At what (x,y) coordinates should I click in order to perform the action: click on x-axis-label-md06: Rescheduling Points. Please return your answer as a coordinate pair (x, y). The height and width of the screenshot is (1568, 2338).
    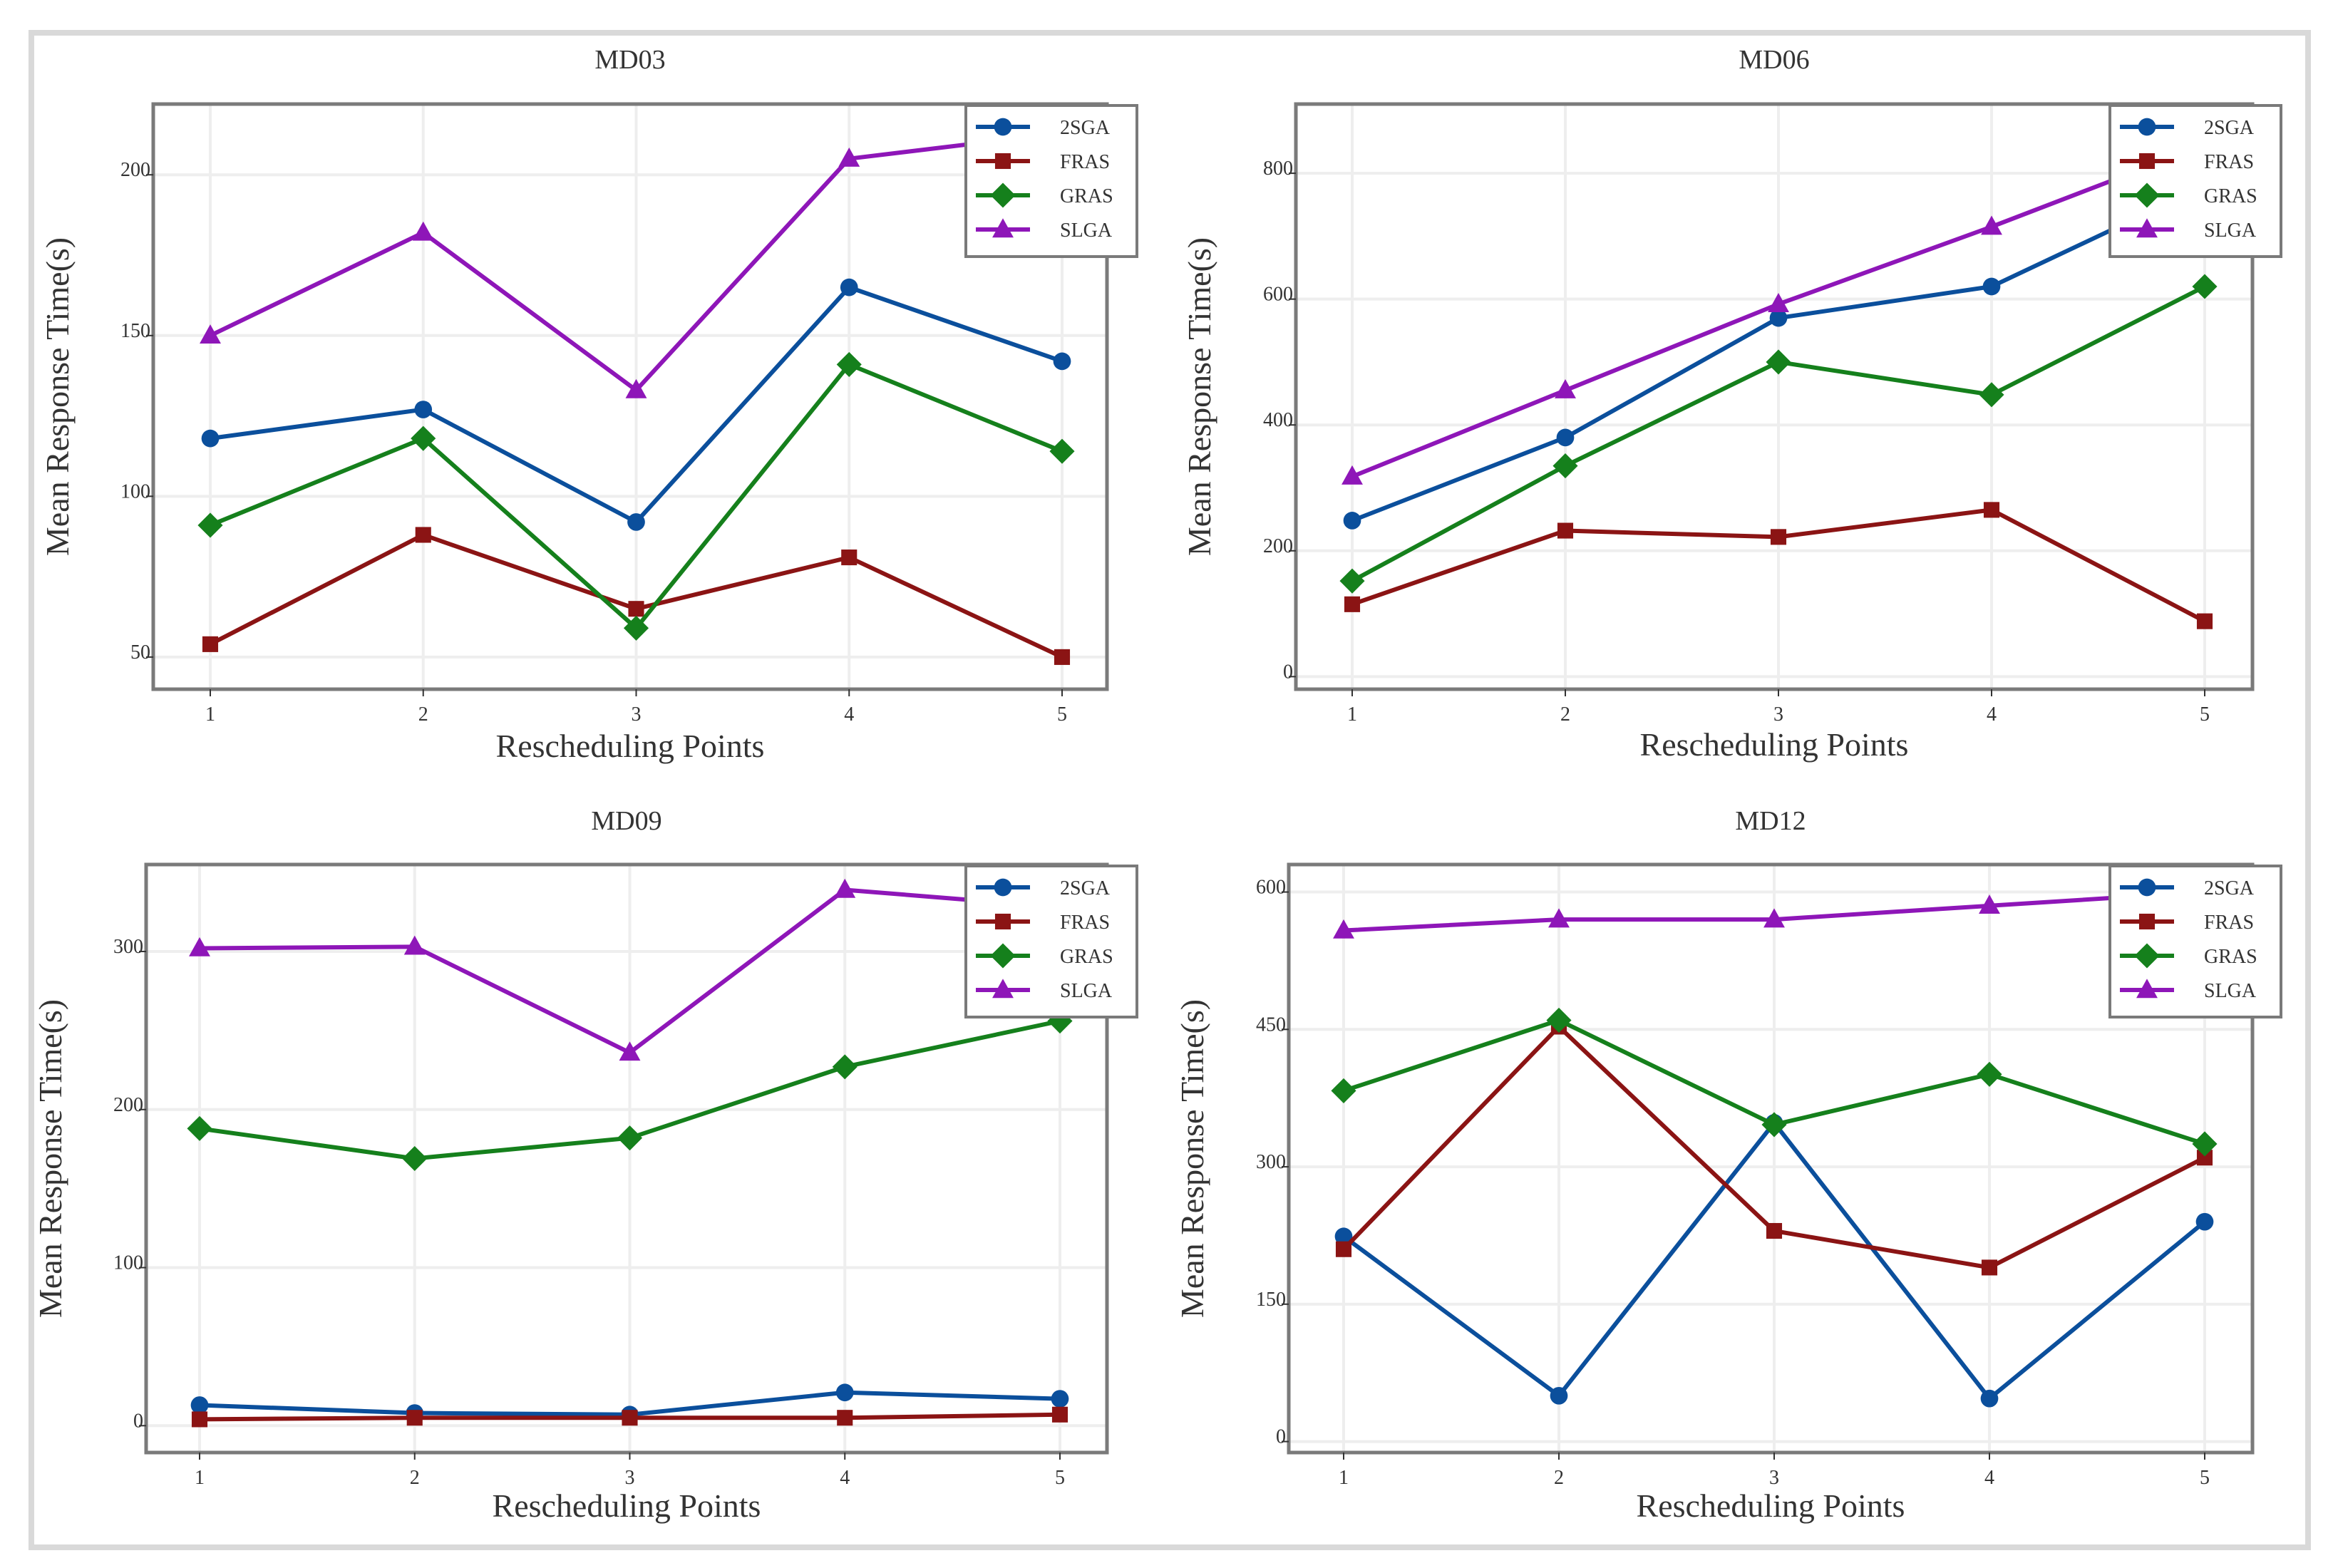
    Looking at the image, I should click on (1774, 744).